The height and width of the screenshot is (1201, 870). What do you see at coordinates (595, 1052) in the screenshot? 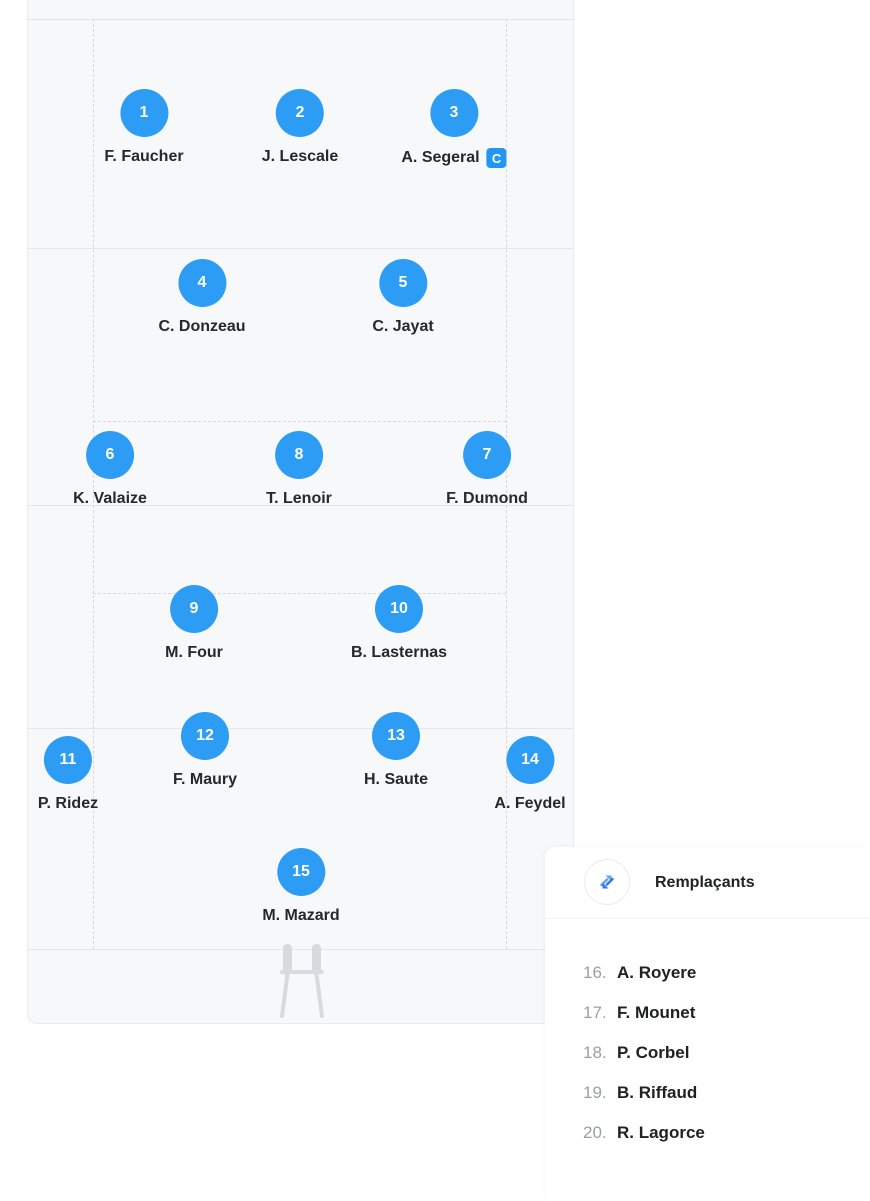
I see `substitute-number: 18.` at bounding box center [595, 1052].